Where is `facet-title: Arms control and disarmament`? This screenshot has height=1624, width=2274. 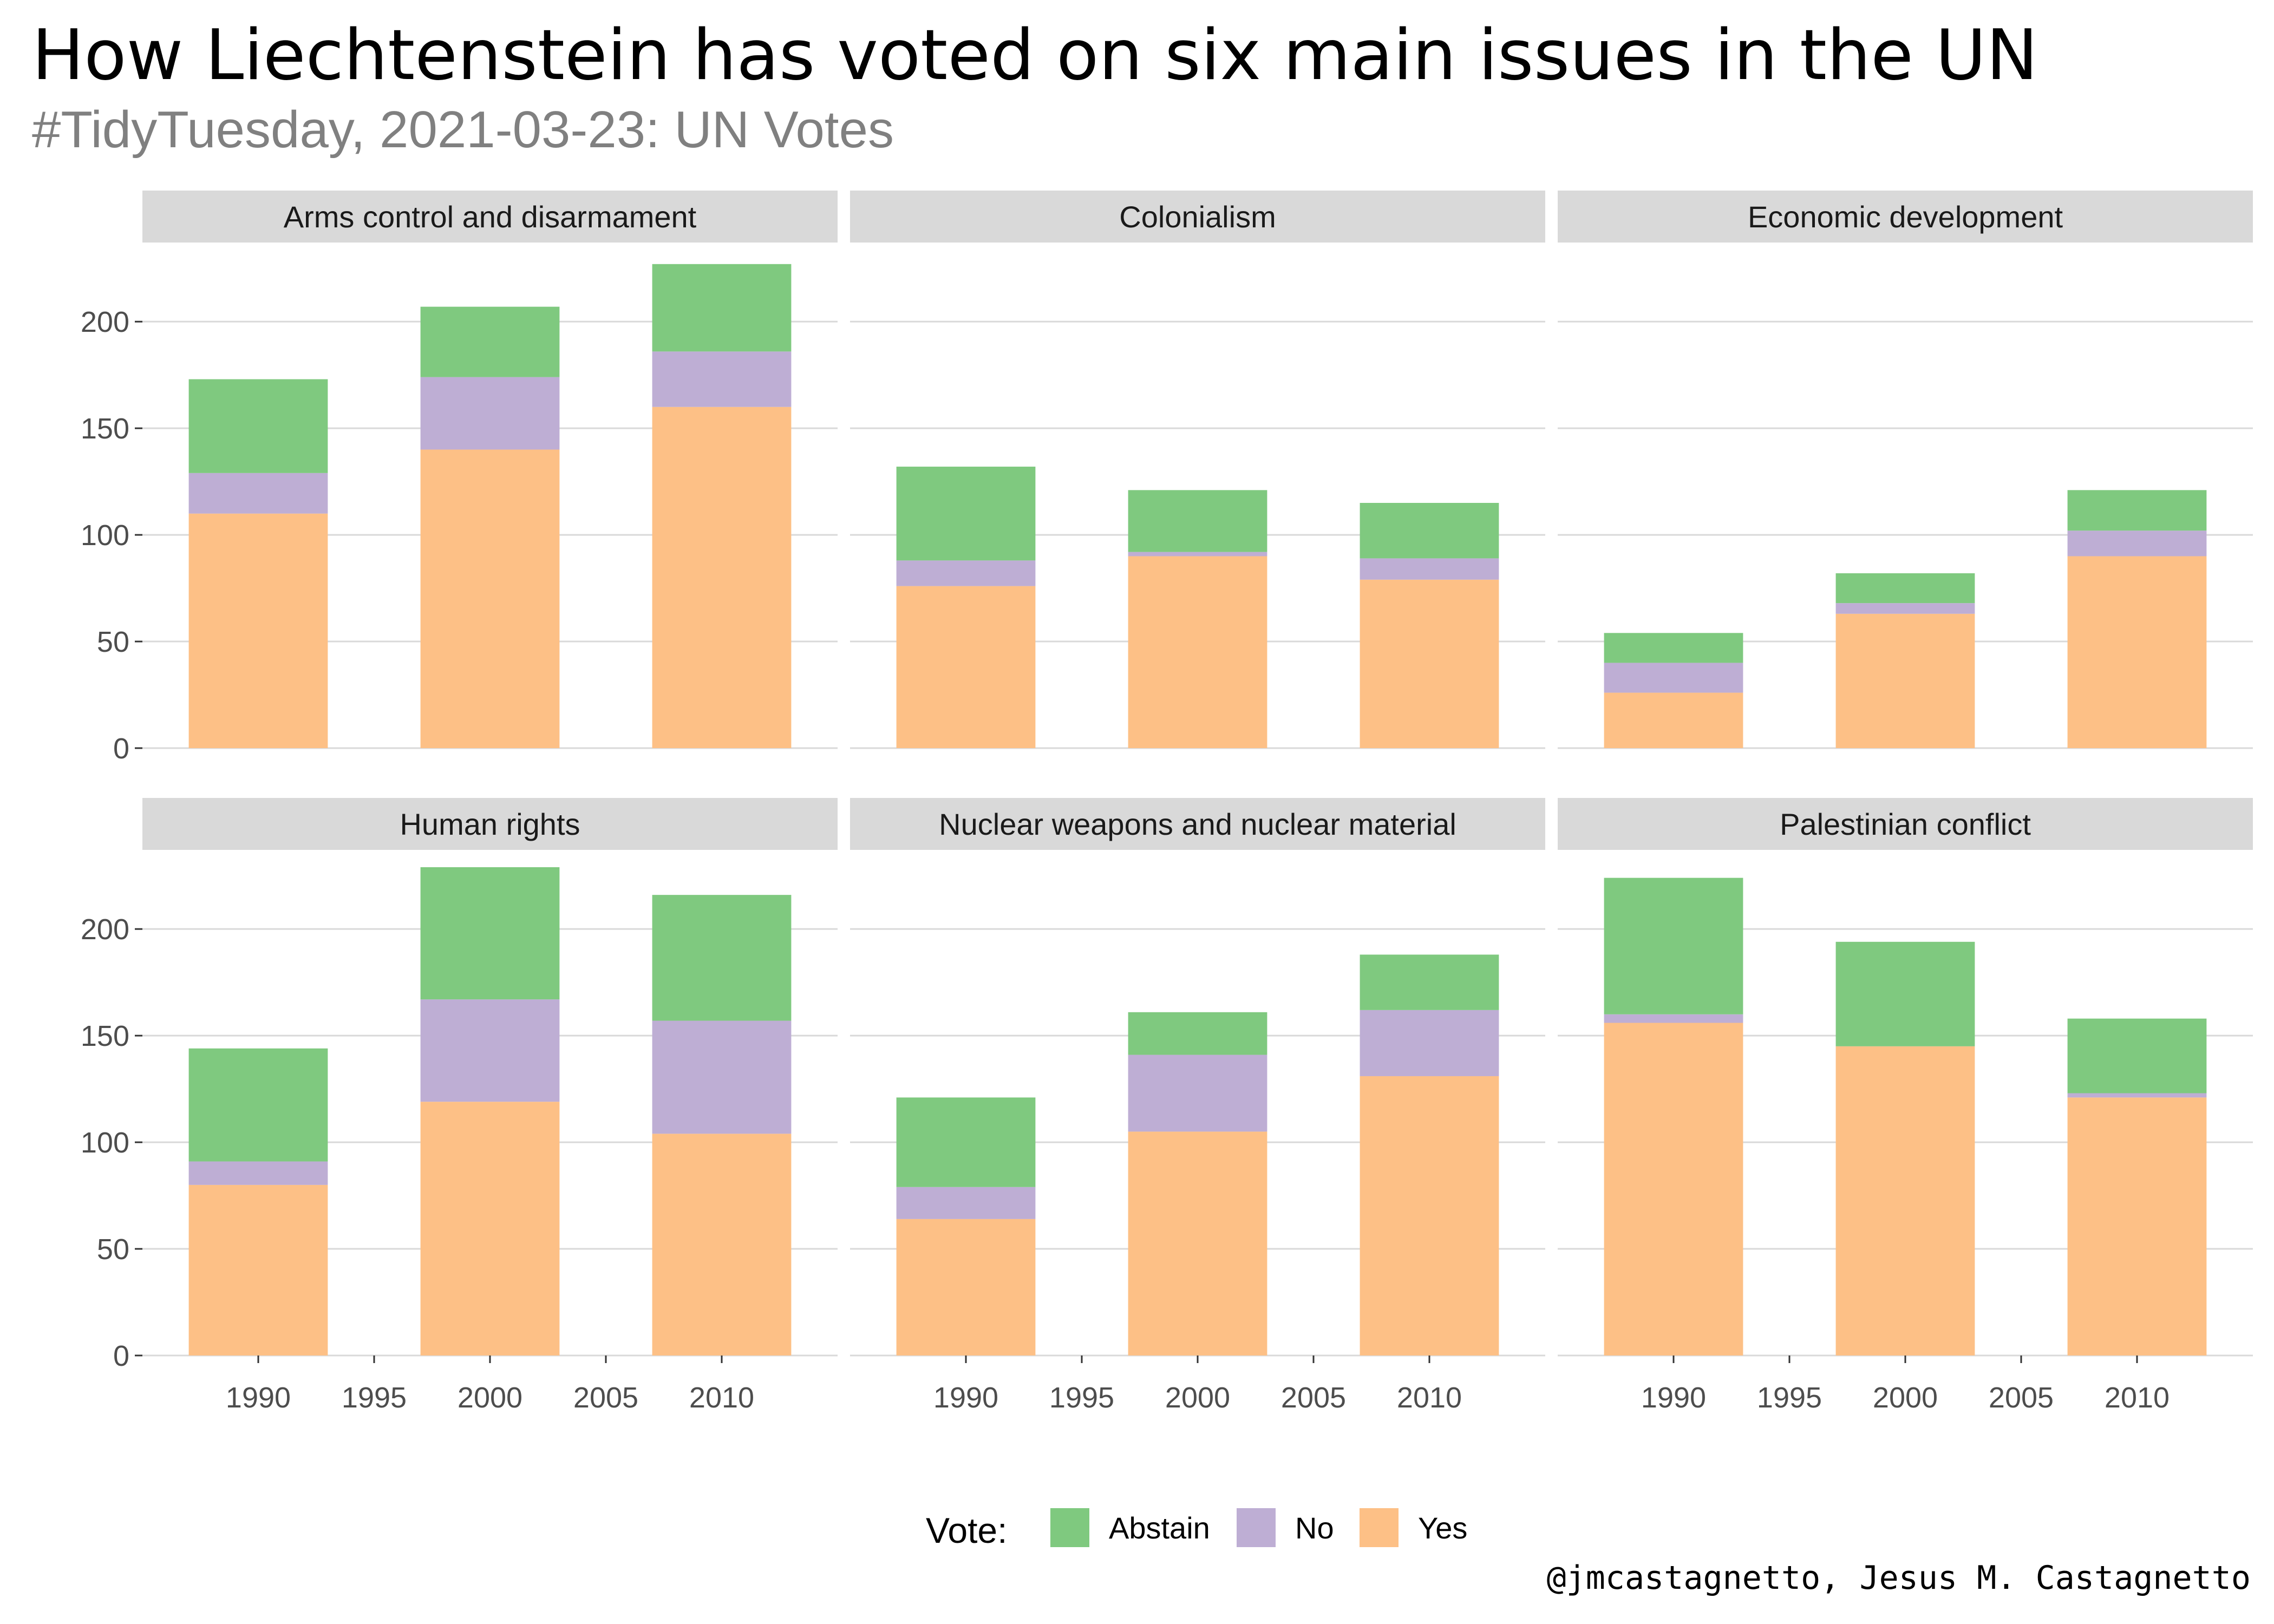
facet-title: Arms control and disarmament is located at coordinates (491, 217).